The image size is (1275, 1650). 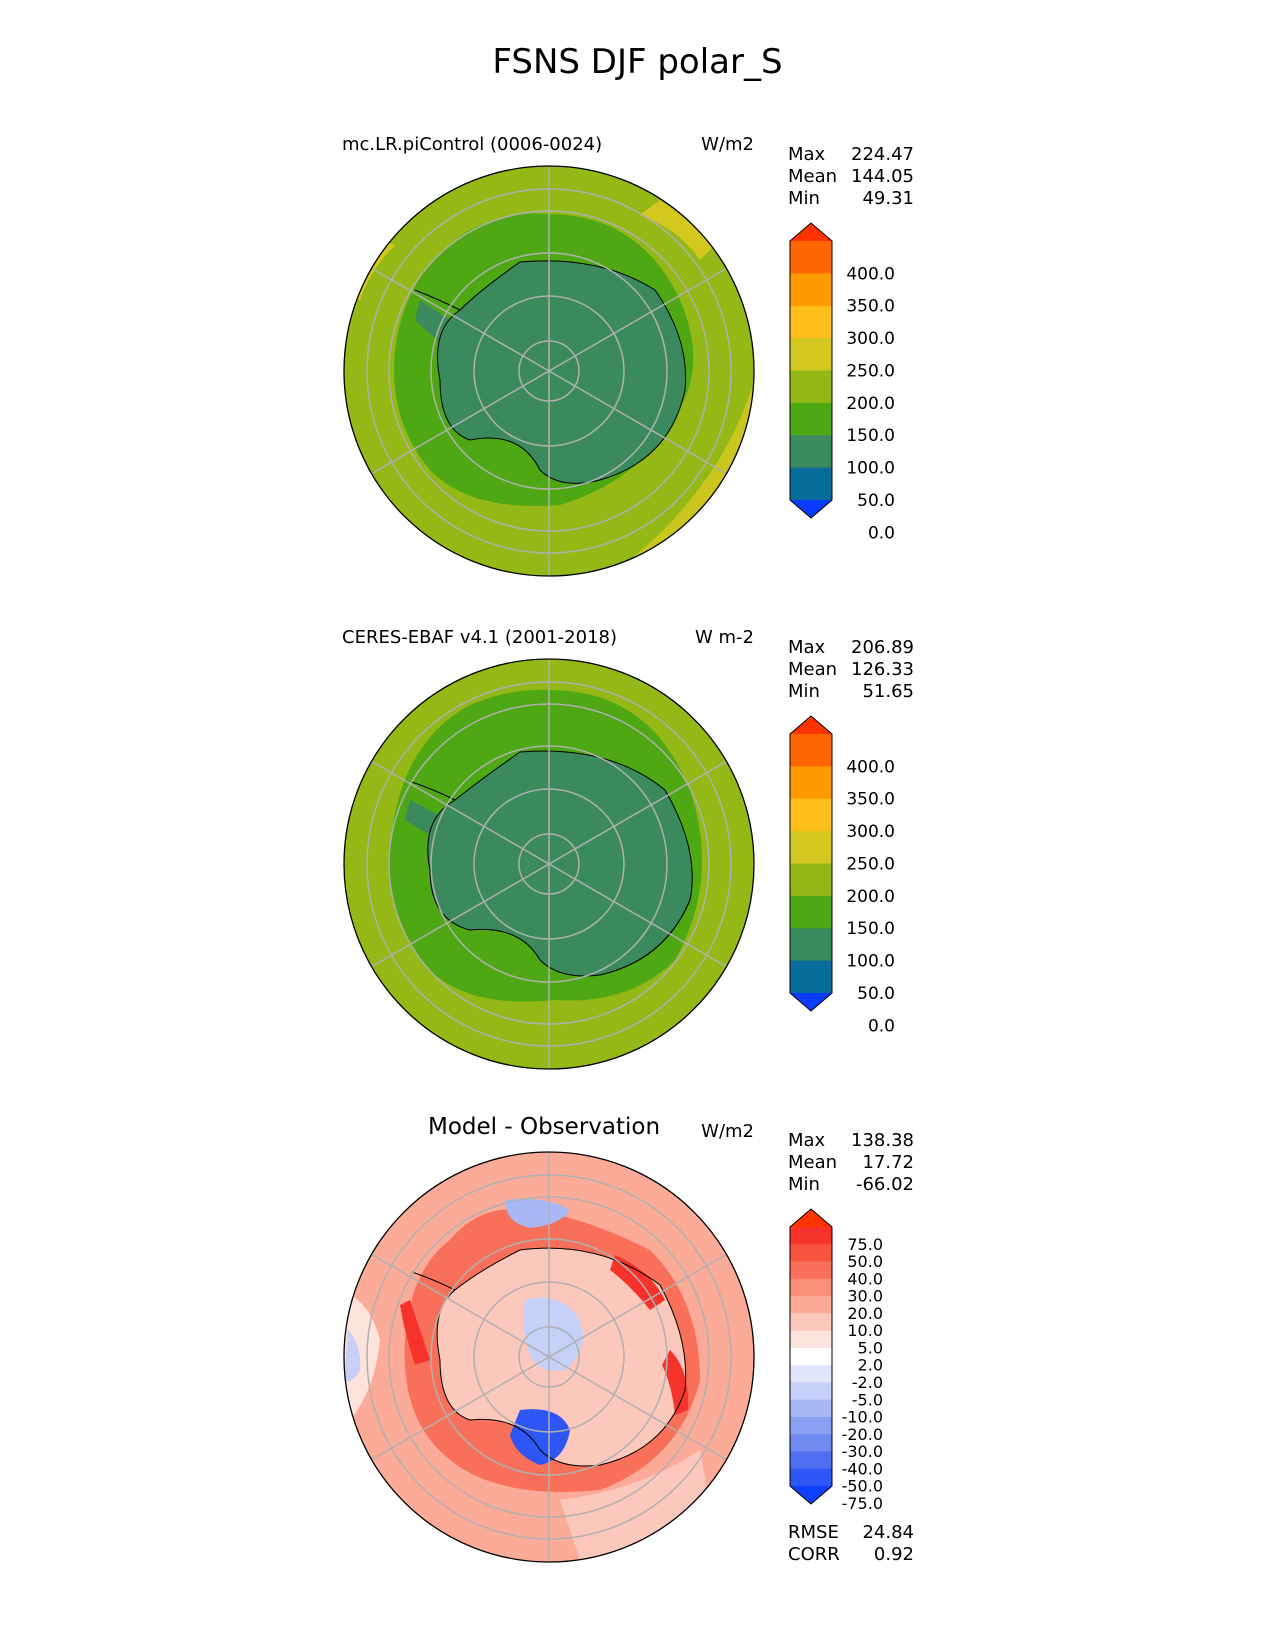 I want to click on metric-rmse-label: RMSE, so click(x=813, y=1532).